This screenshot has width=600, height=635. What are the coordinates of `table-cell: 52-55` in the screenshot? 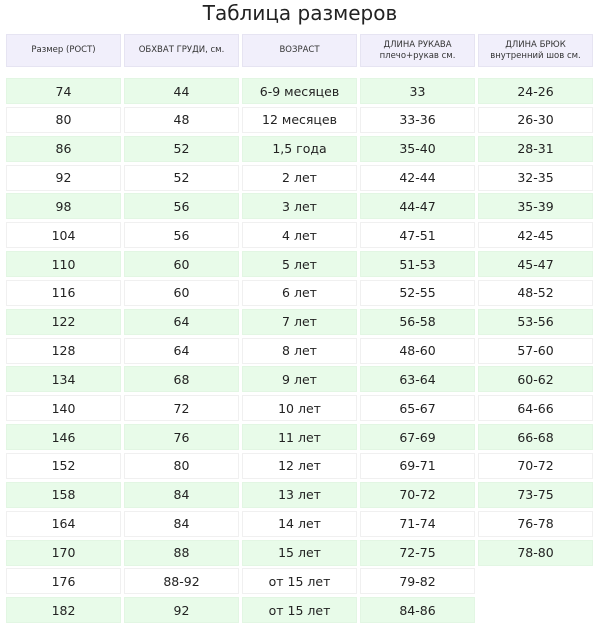 It's located at (417, 292).